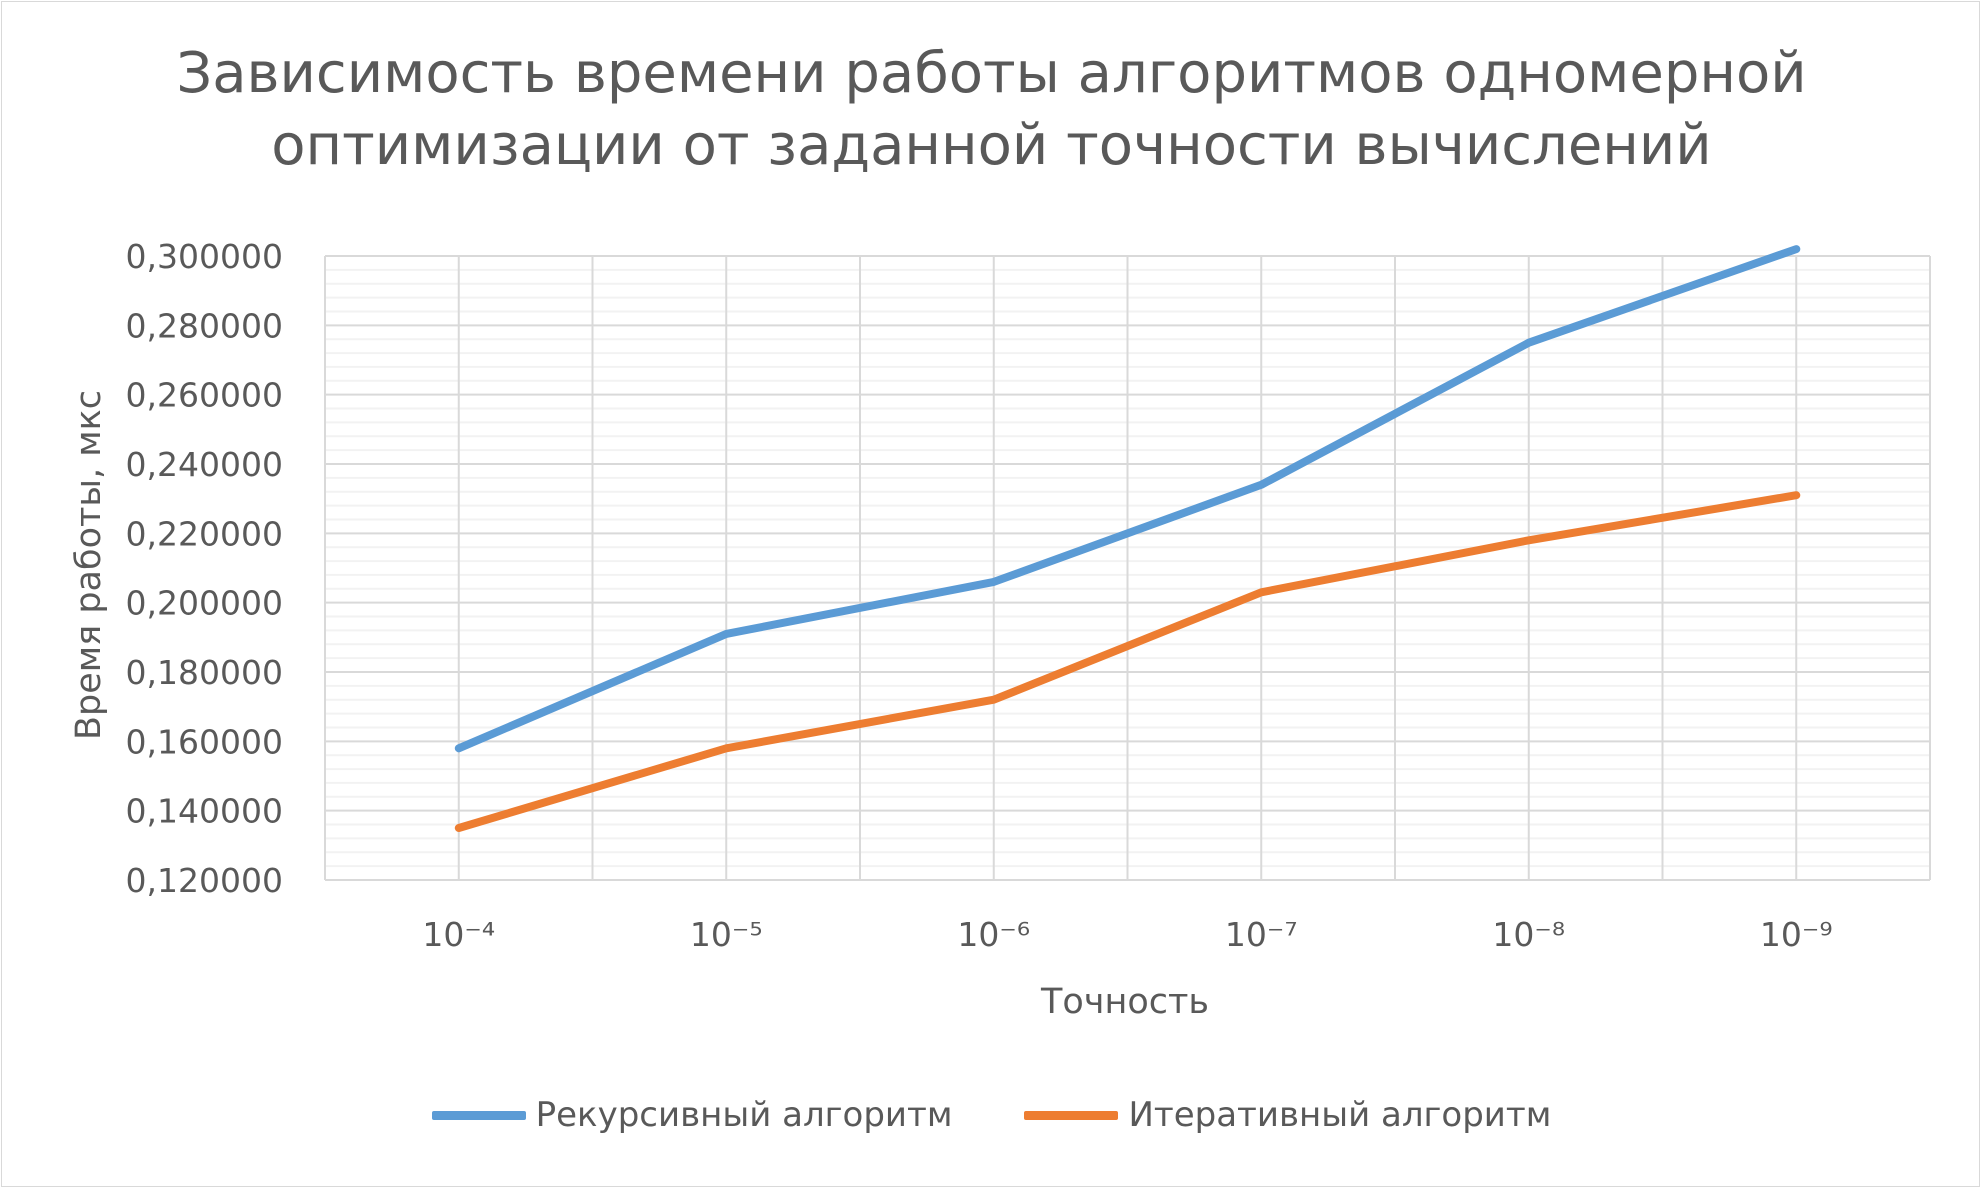 Image resolution: width=1983 pixels, height=1190 pixels. Describe the element at coordinates (1528, 934) in the screenshot. I see `x-tick-label: 10⁻⁸` at that location.